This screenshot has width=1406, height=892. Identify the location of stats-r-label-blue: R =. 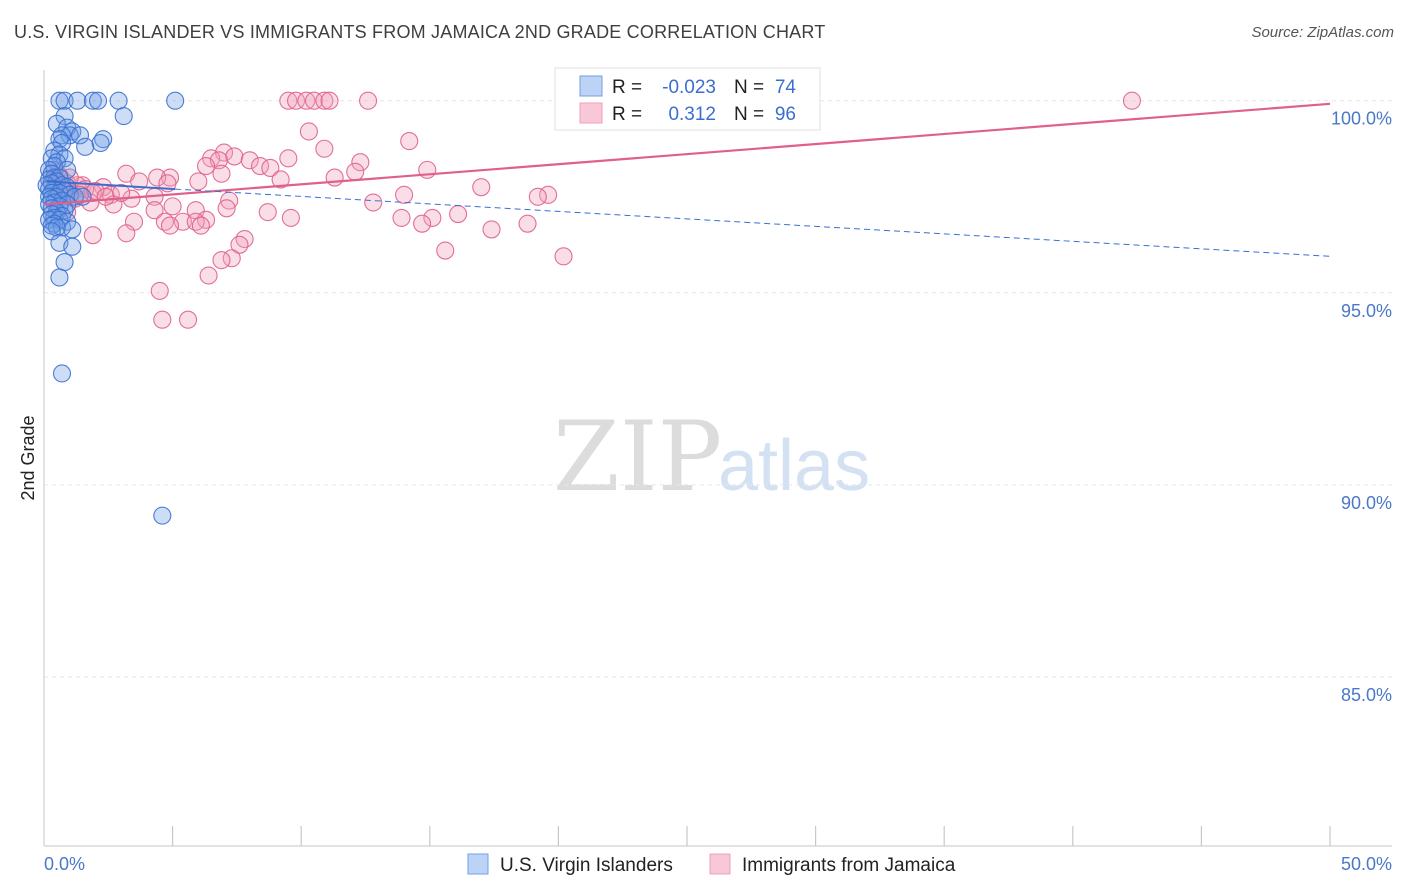
(627, 87).